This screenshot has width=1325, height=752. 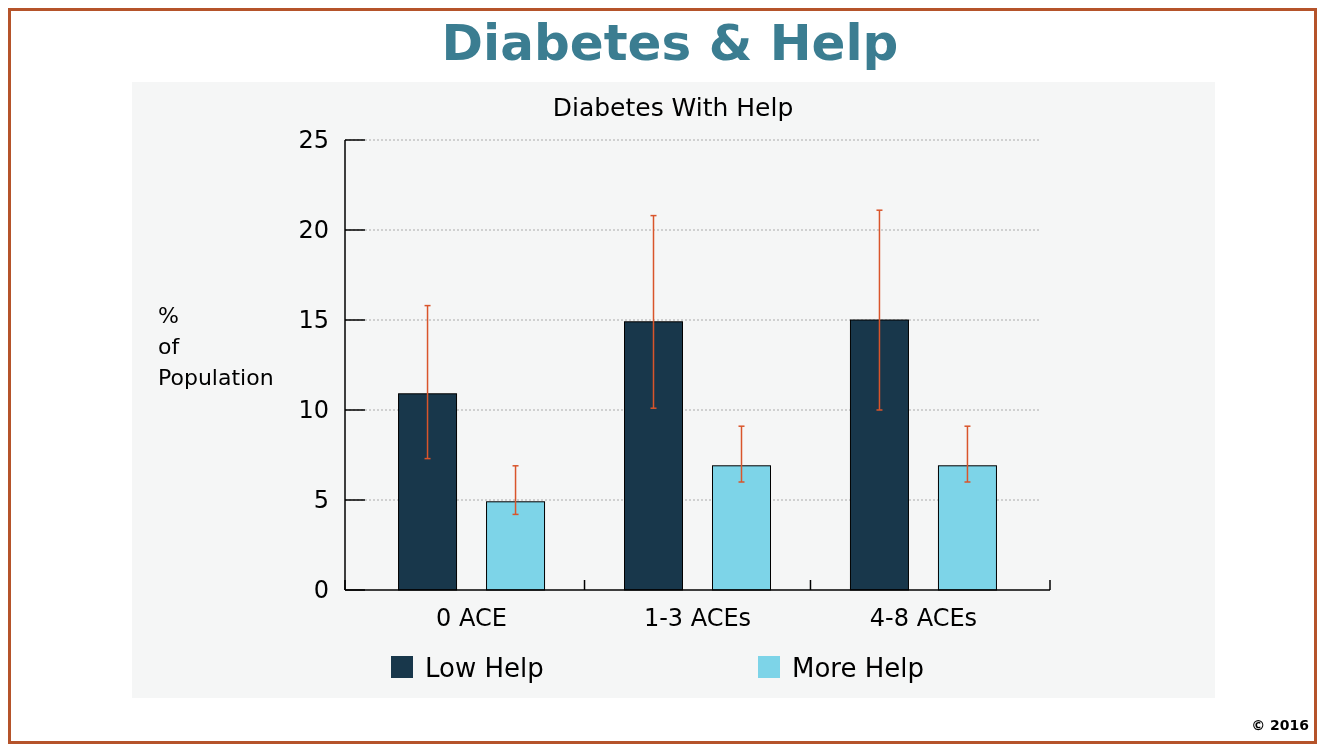 I want to click on y-tick-label: 15, so click(x=313, y=320).